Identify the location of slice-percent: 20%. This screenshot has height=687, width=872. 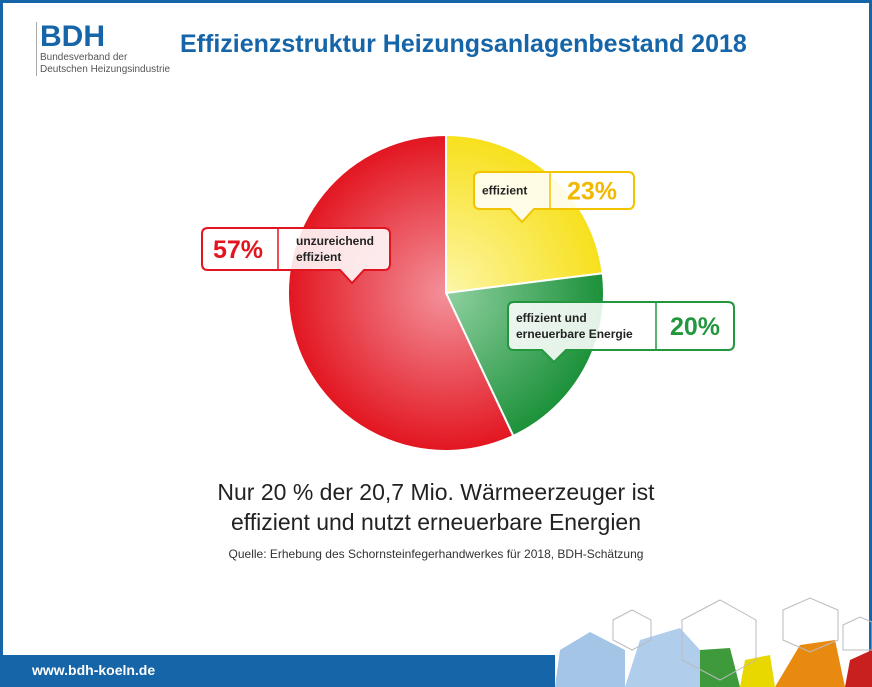
(695, 327).